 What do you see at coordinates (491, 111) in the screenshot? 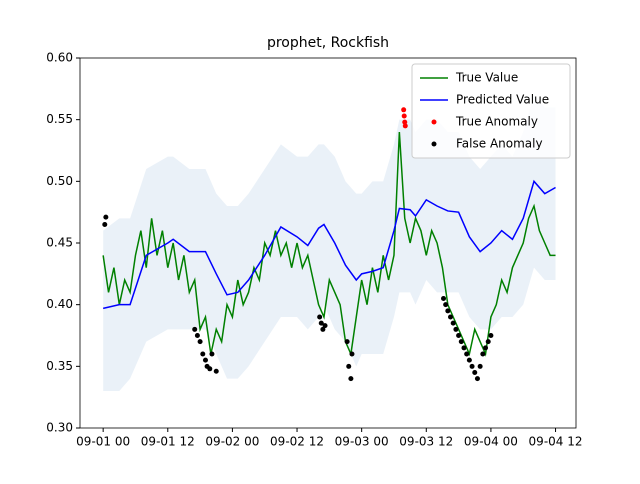
I see `legend-box` at bounding box center [491, 111].